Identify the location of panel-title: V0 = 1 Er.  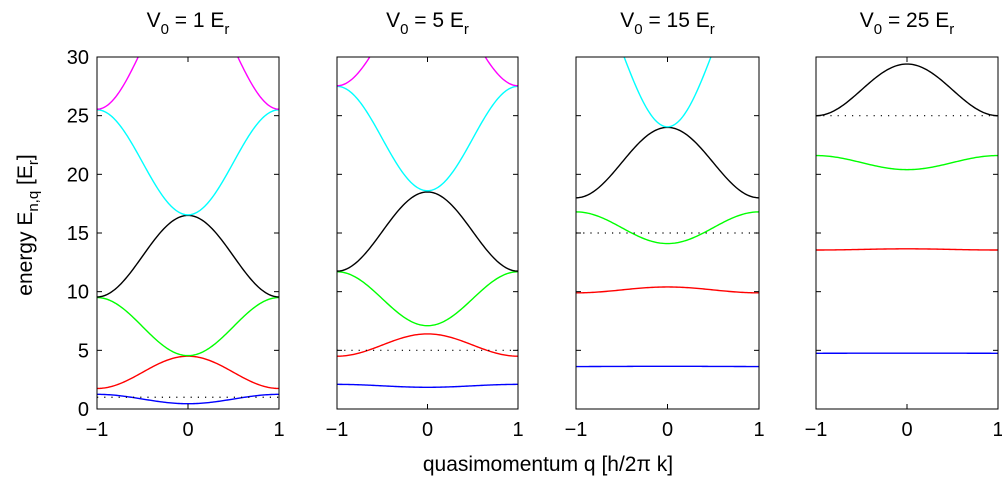
(188, 23).